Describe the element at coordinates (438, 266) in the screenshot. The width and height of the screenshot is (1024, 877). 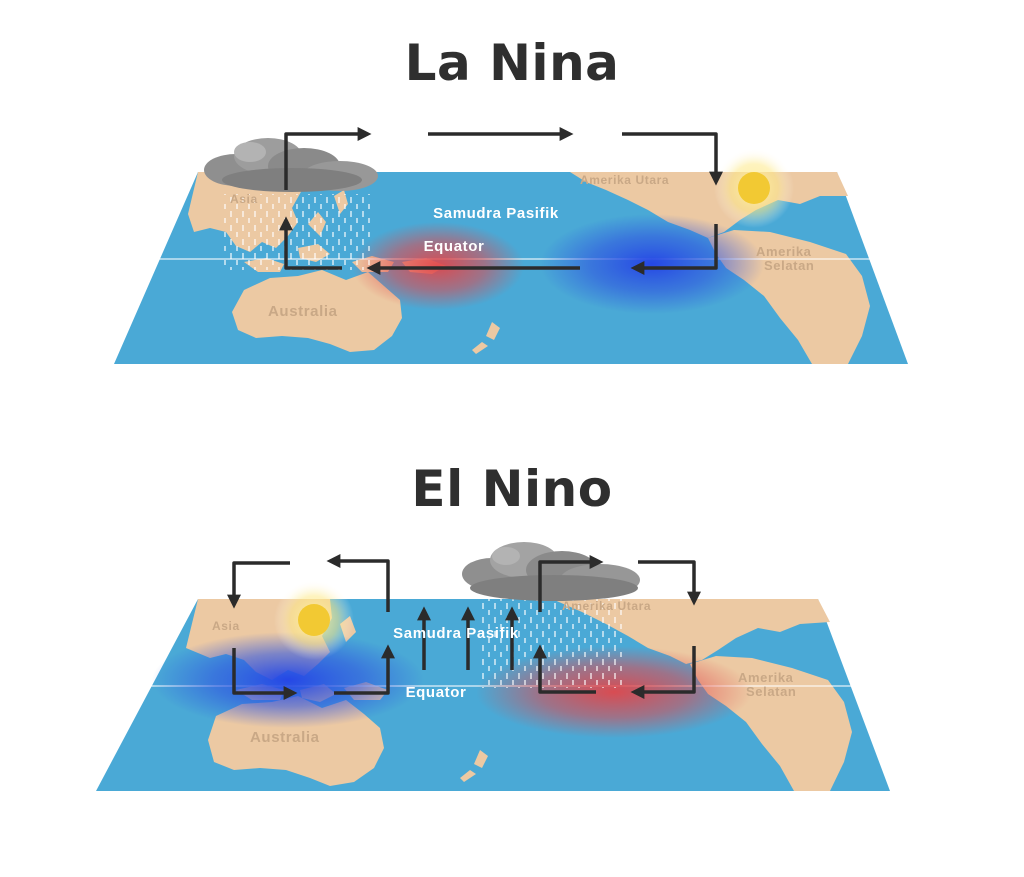
I see `warm-pool` at that location.